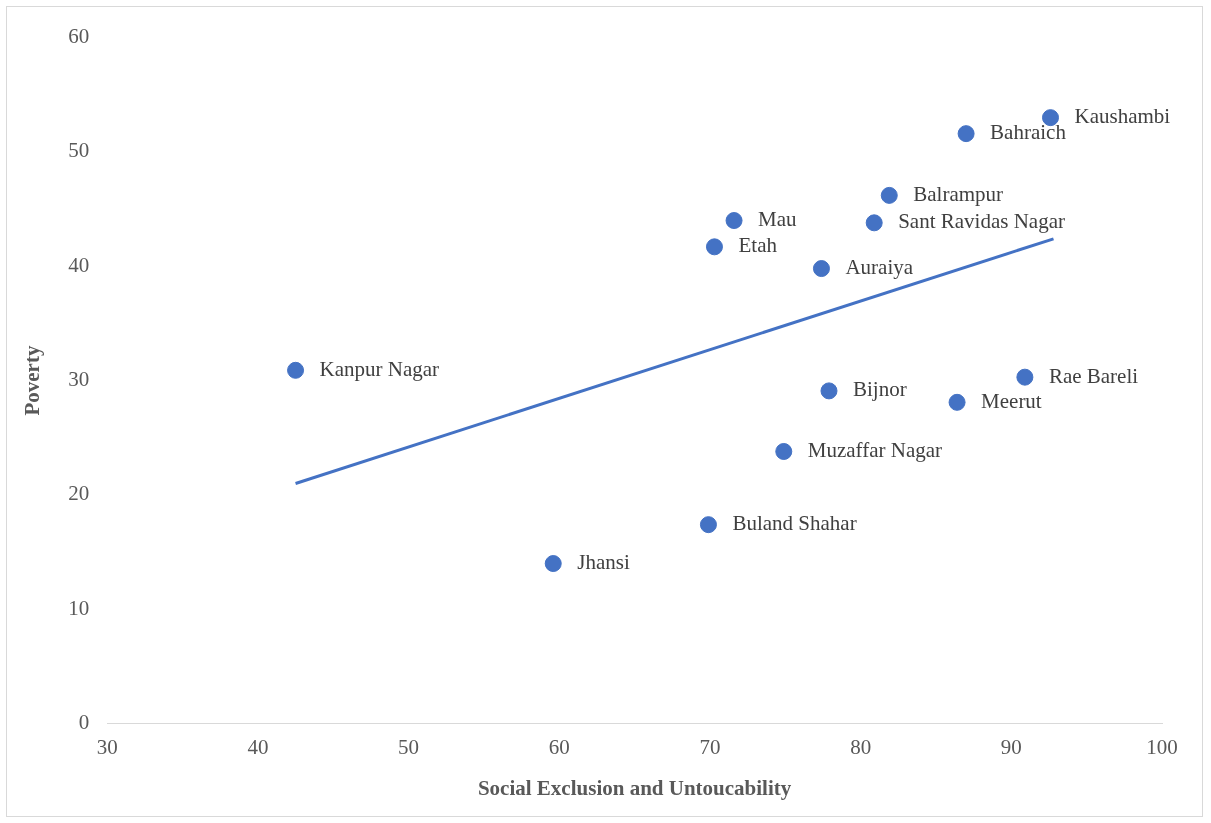  Describe the element at coordinates (409, 746) in the screenshot. I see `x-tick-label: 50` at that location.